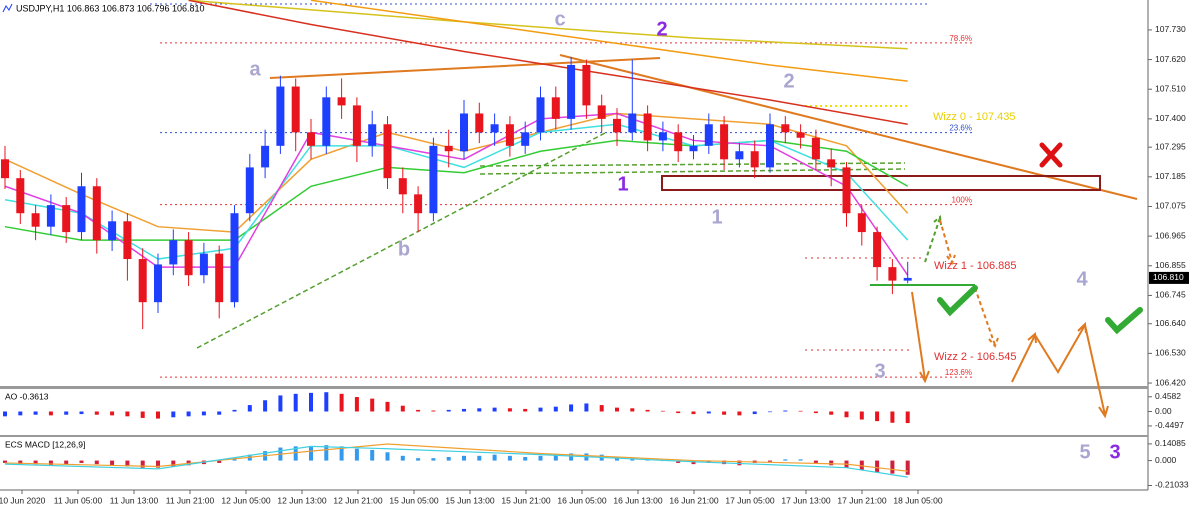 This screenshot has width=1195, height=511. I want to click on annotation: Wizz 2 - 106.545, so click(975, 357).